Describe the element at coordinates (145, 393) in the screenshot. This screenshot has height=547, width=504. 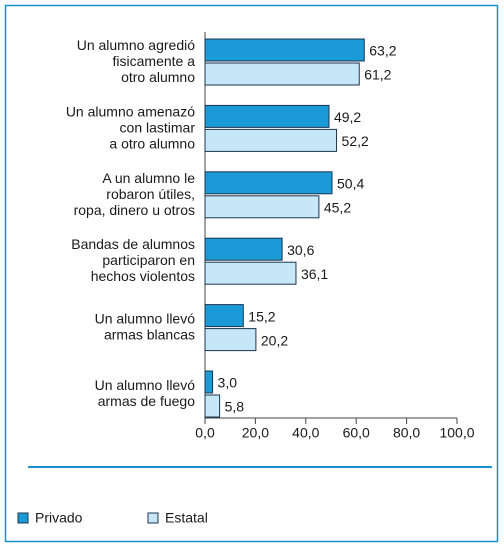
I see `category-label: Un alumno llevó armas de fuego` at that location.